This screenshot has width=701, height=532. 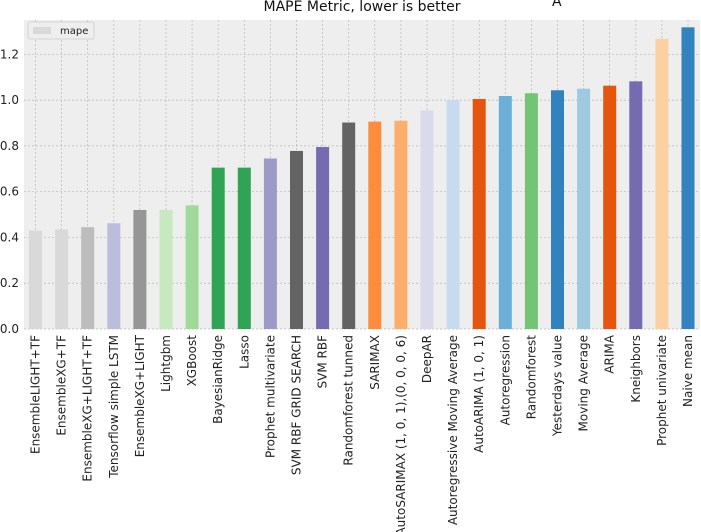 I want to click on x-tick-label: ARIMA, so click(x=610, y=353).